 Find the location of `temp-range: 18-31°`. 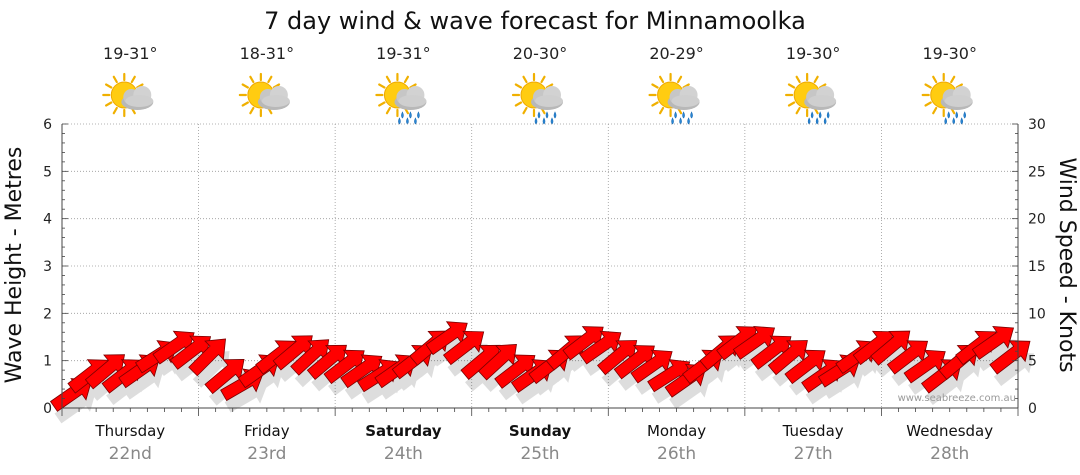

temp-range: 18-31° is located at coordinates (267, 53).